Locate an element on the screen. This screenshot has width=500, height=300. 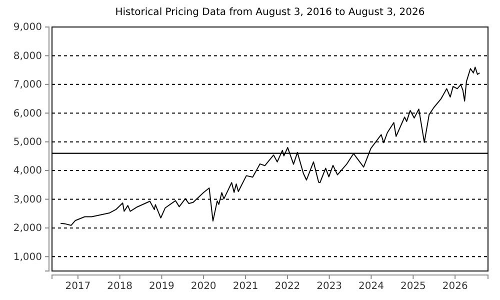
y-tick-label: 1,000 is located at coordinates (27, 257).